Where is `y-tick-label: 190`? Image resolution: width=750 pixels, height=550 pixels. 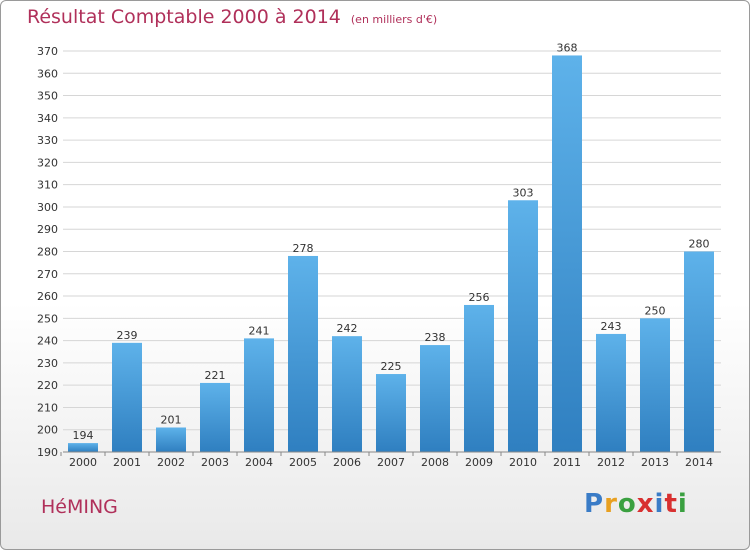
y-tick-label: 190 is located at coordinates (47, 452).